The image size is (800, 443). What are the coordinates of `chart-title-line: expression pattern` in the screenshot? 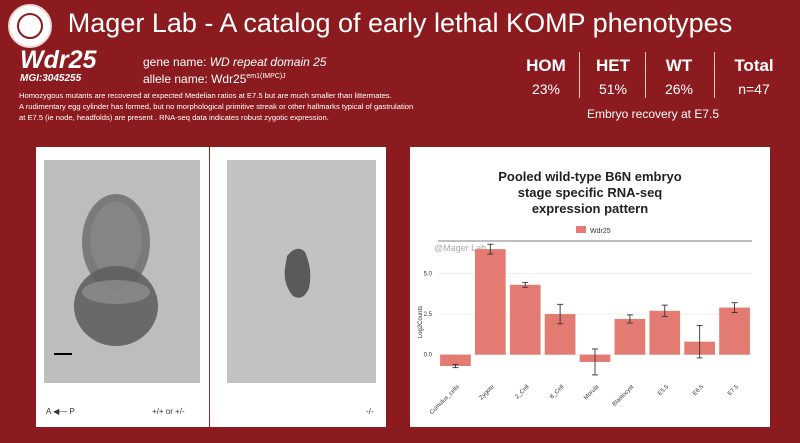 It's located at (590, 208).